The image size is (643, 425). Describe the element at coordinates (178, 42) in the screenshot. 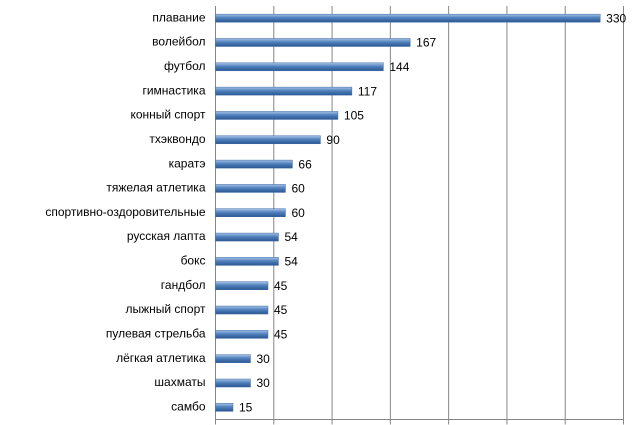

I see `y-tick-label: волейбол` at that location.